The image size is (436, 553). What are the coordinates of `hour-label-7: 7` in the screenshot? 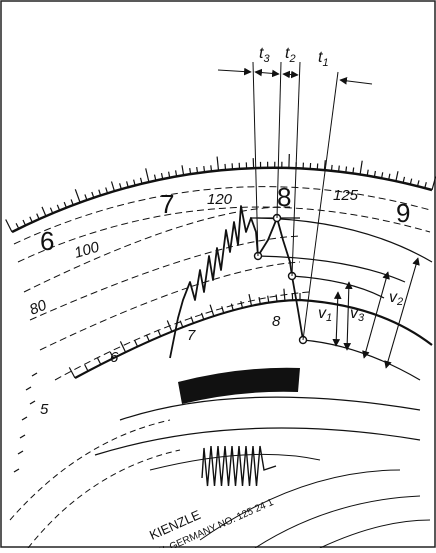 It's located at (167, 204).